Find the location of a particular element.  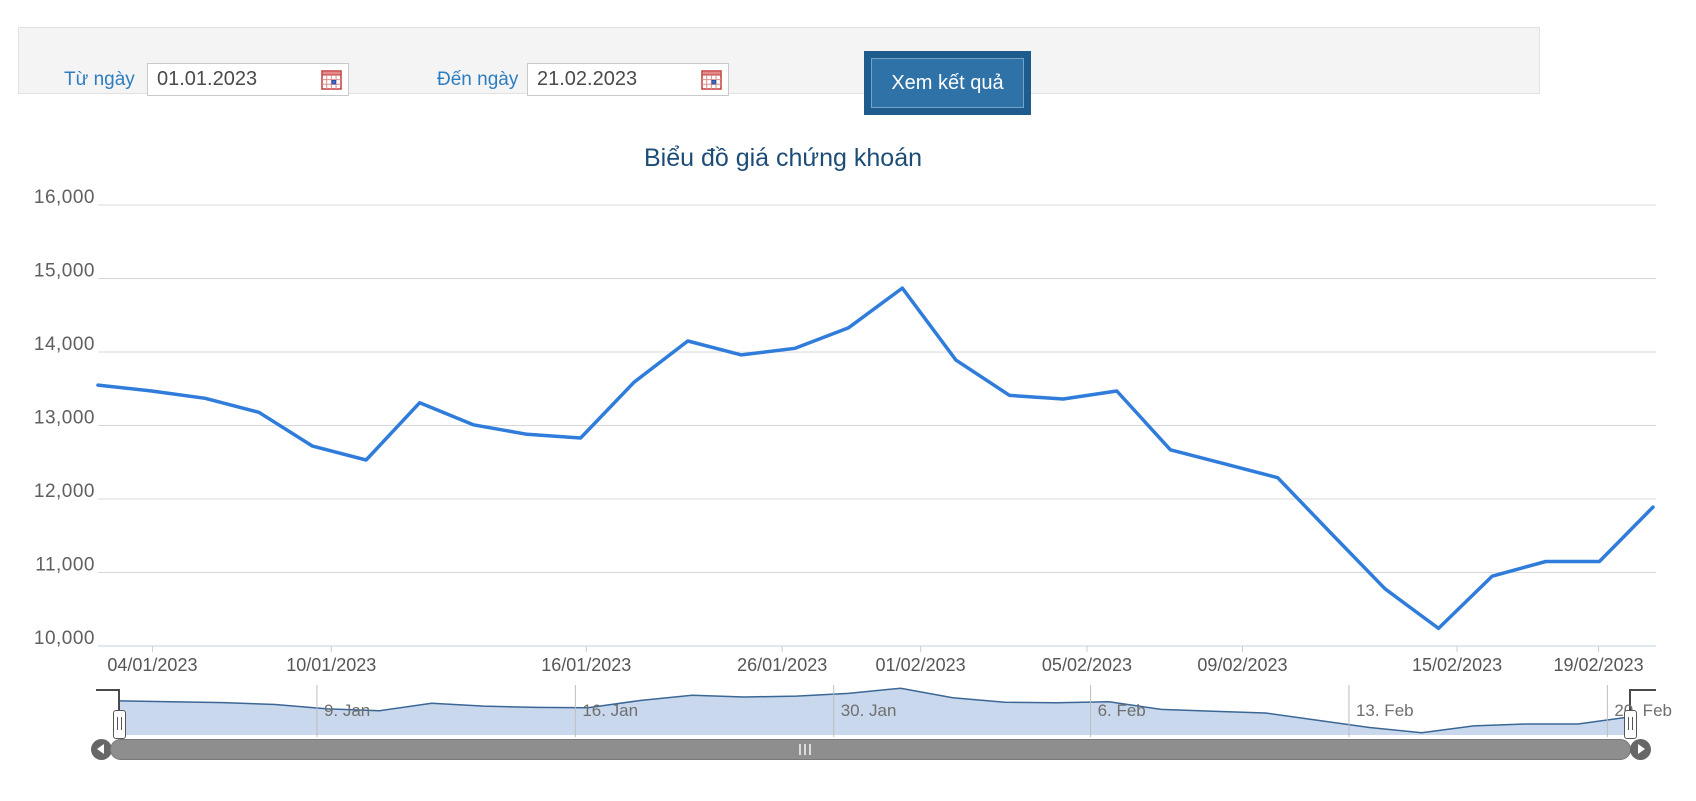

from-date-value: 01.01.2023 is located at coordinates (207, 79).